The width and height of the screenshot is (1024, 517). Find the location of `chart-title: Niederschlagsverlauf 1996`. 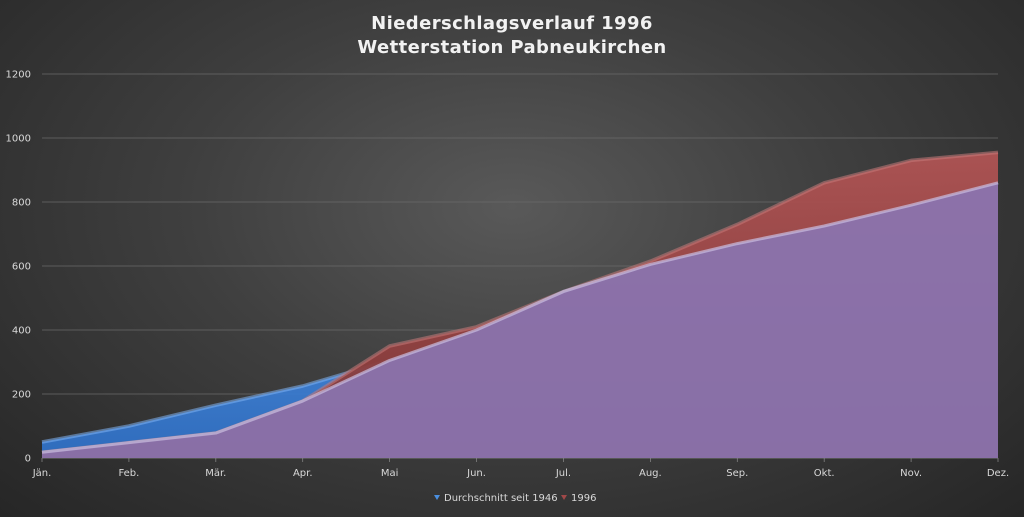

chart-title: Niederschlagsverlauf 1996 is located at coordinates (512, 23).